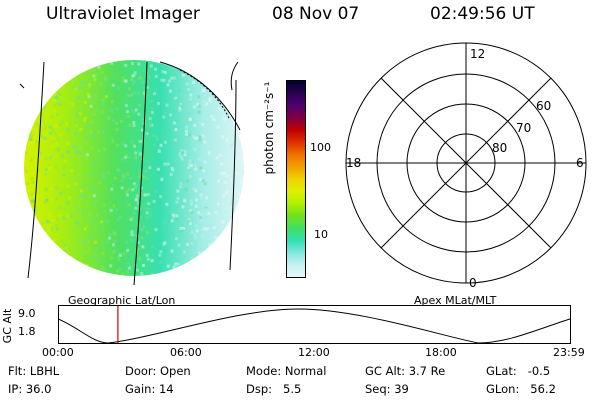  I want to click on dsp-value: 5.5, so click(292, 389).